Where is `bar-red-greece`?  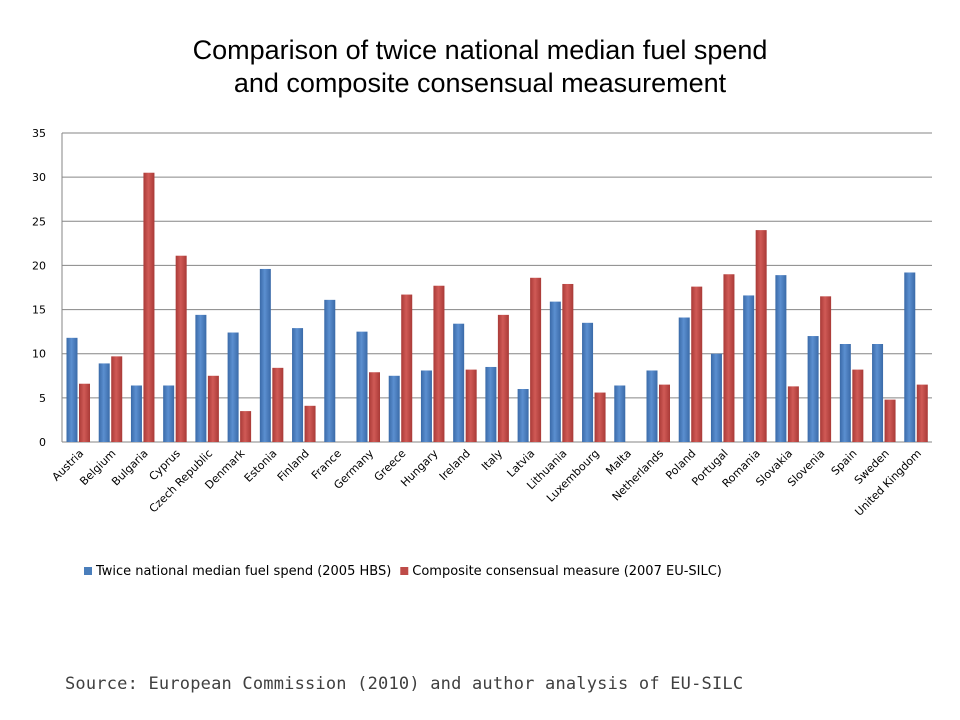
bar-red-greece is located at coordinates (407, 368).